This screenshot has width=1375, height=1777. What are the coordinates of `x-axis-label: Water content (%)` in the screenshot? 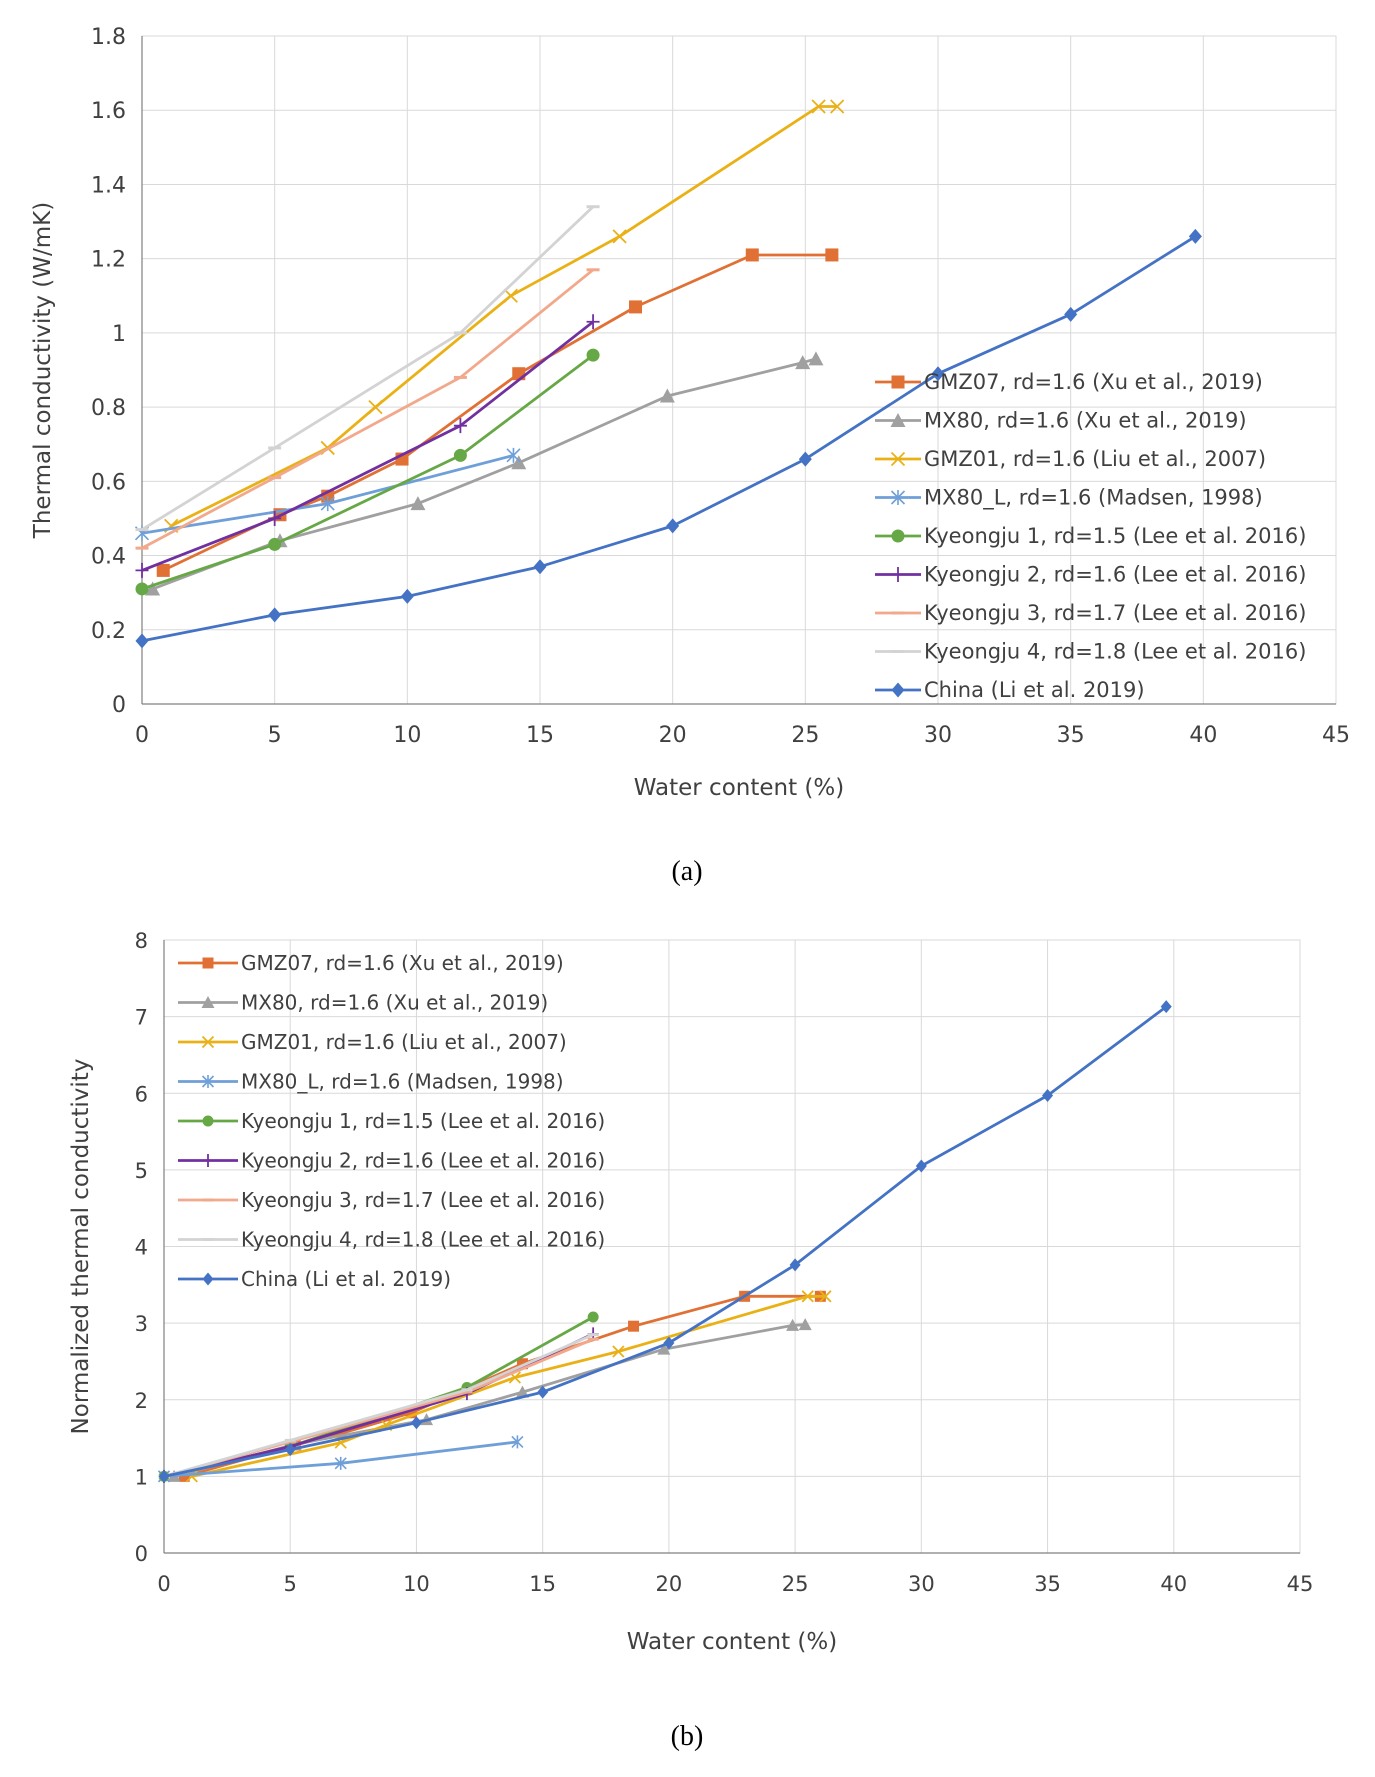 It's located at (732, 1642).